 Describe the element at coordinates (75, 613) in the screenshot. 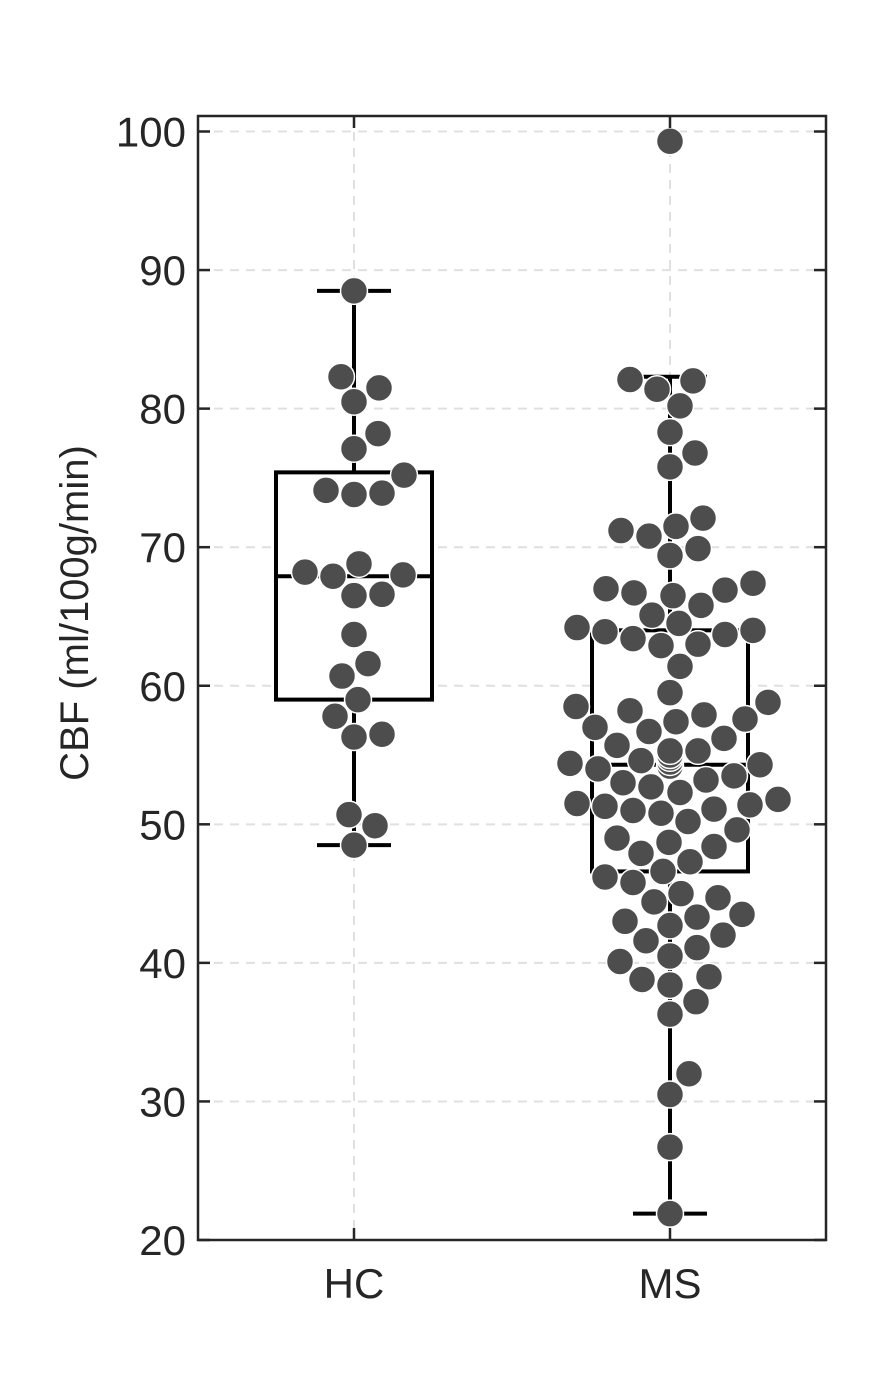

I see `y-axis-label: CBF (ml/100g/min)` at that location.